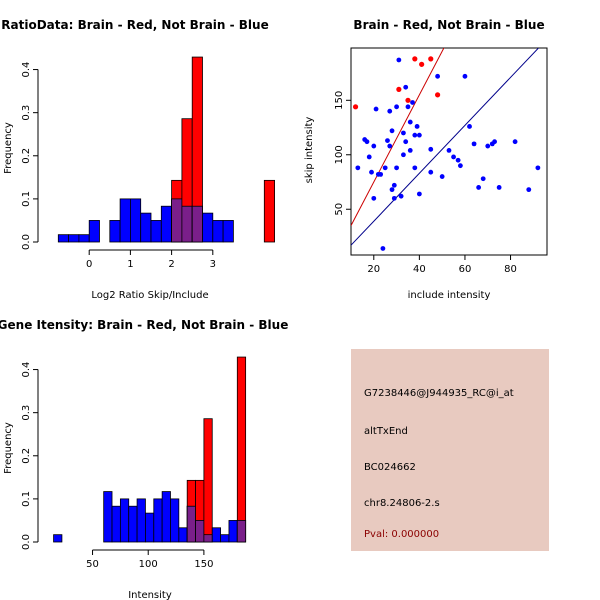  I want to click on gene-histogram-y-tick-label: 0.0, so click(26, 542).